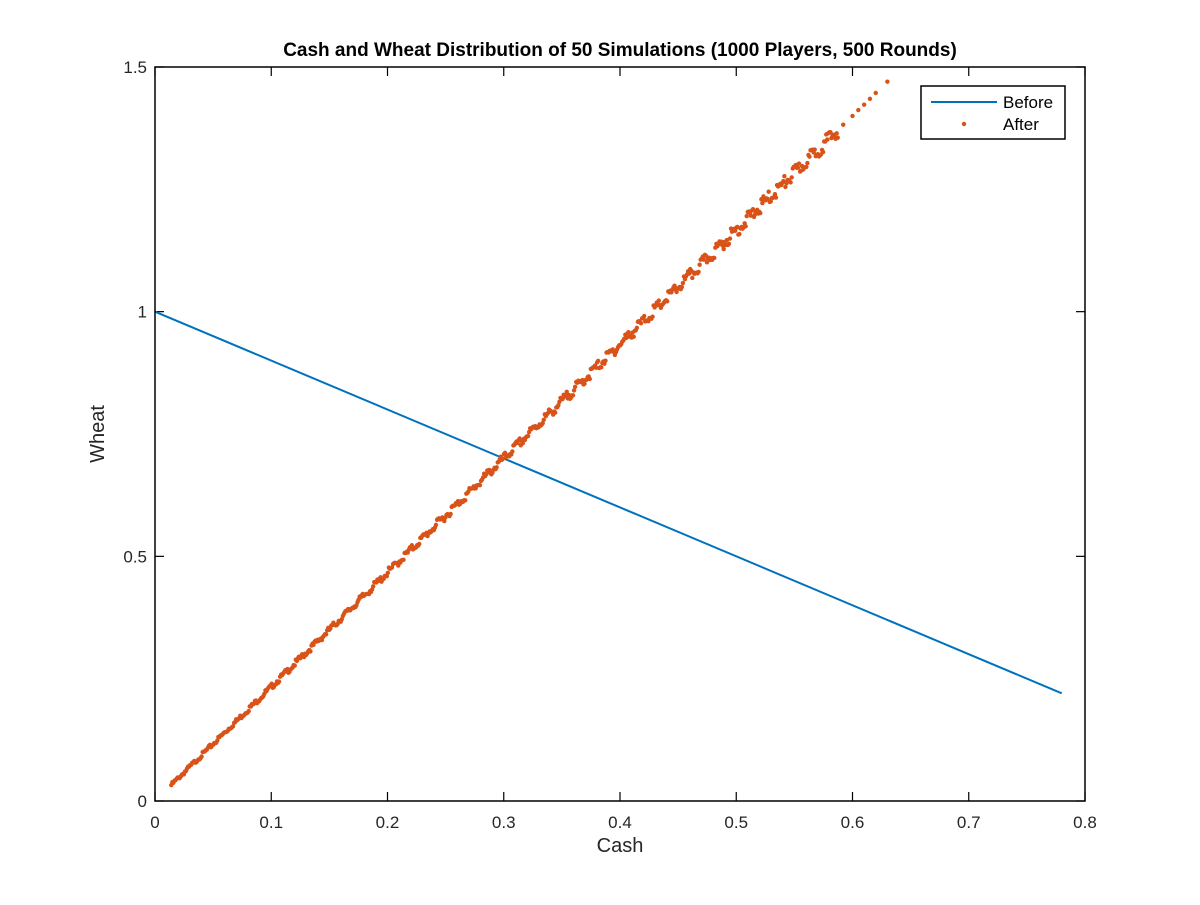 This screenshot has width=1200, height=905. I want to click on legend-marker-after, so click(964, 124).